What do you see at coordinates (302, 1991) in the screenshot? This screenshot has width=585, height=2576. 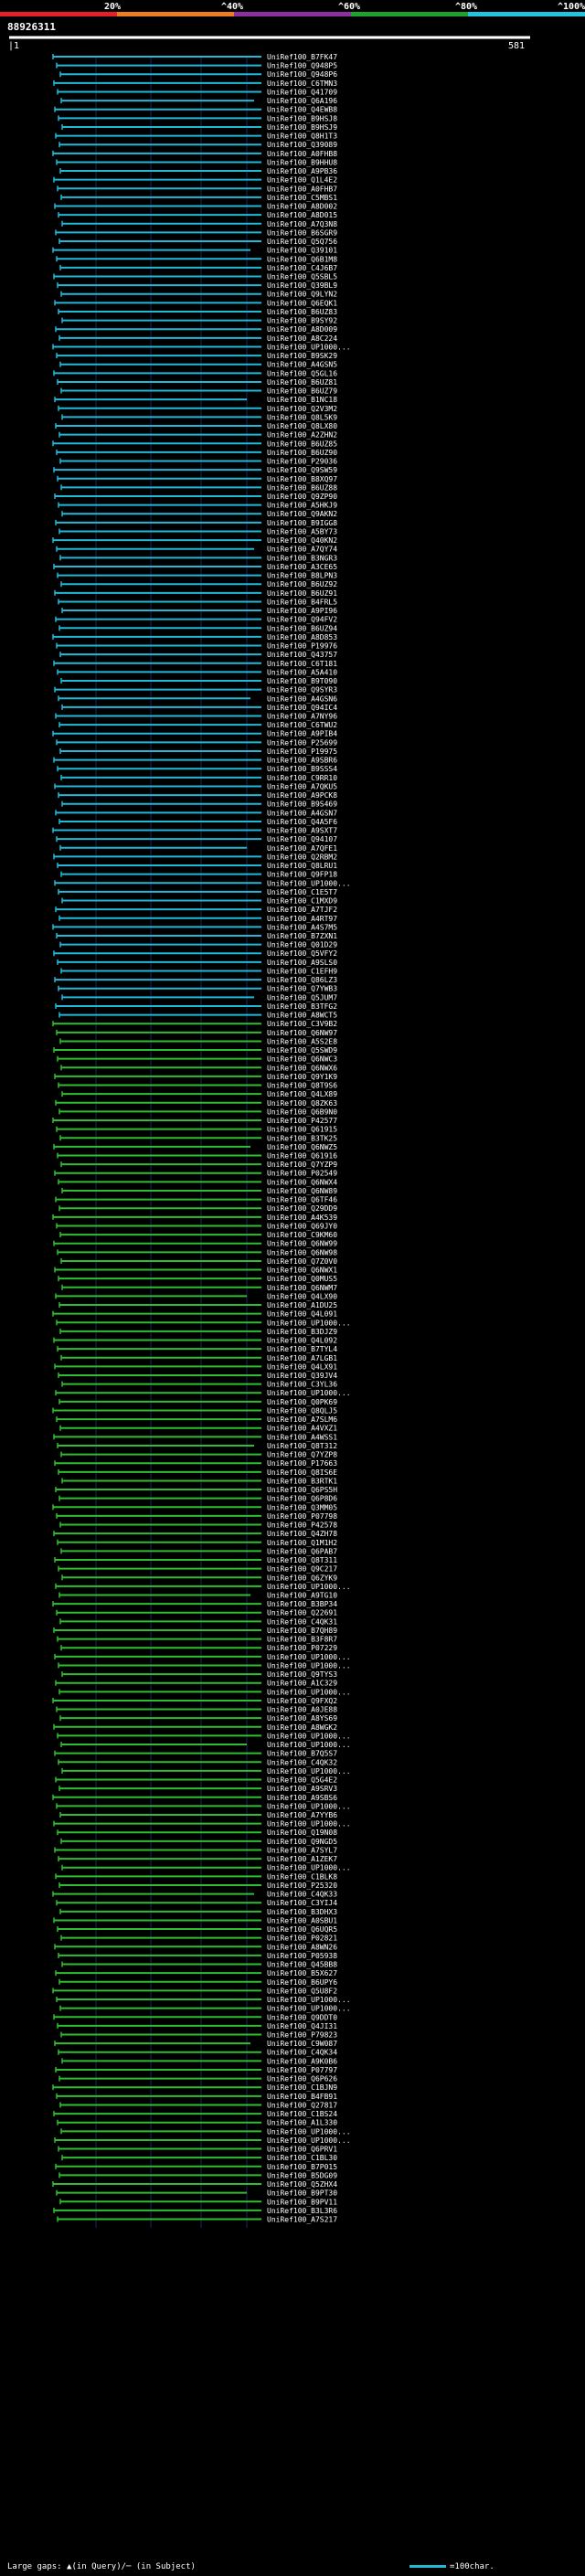 I see `hit-label: UniRef100_Q5U8F2` at bounding box center [302, 1991].